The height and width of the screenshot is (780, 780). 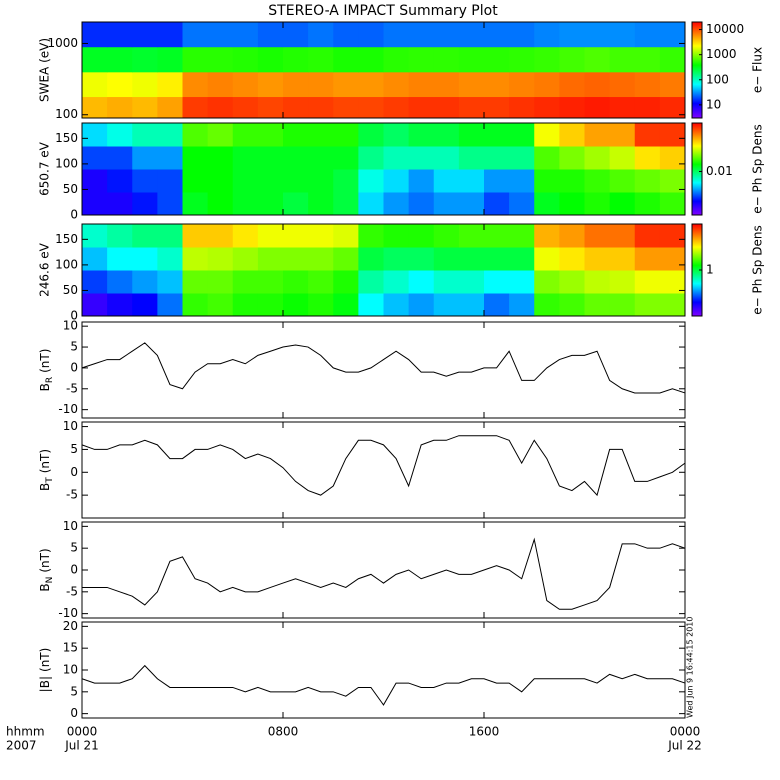 What do you see at coordinates (82, 732) in the screenshot?
I see `x-tick-label: 0000` at bounding box center [82, 732].